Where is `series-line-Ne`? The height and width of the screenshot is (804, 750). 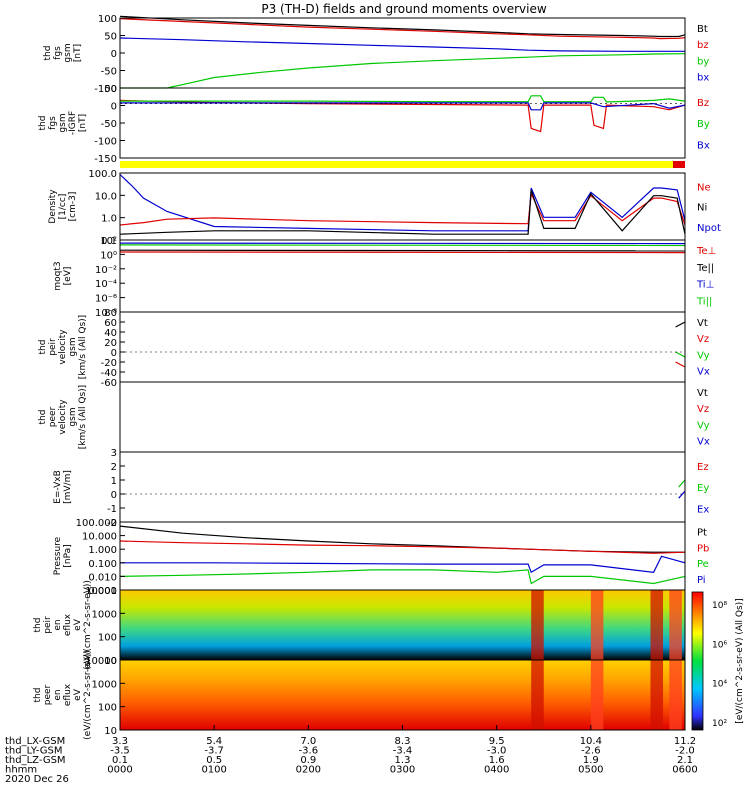 series-line-Ne is located at coordinates (402, 208).